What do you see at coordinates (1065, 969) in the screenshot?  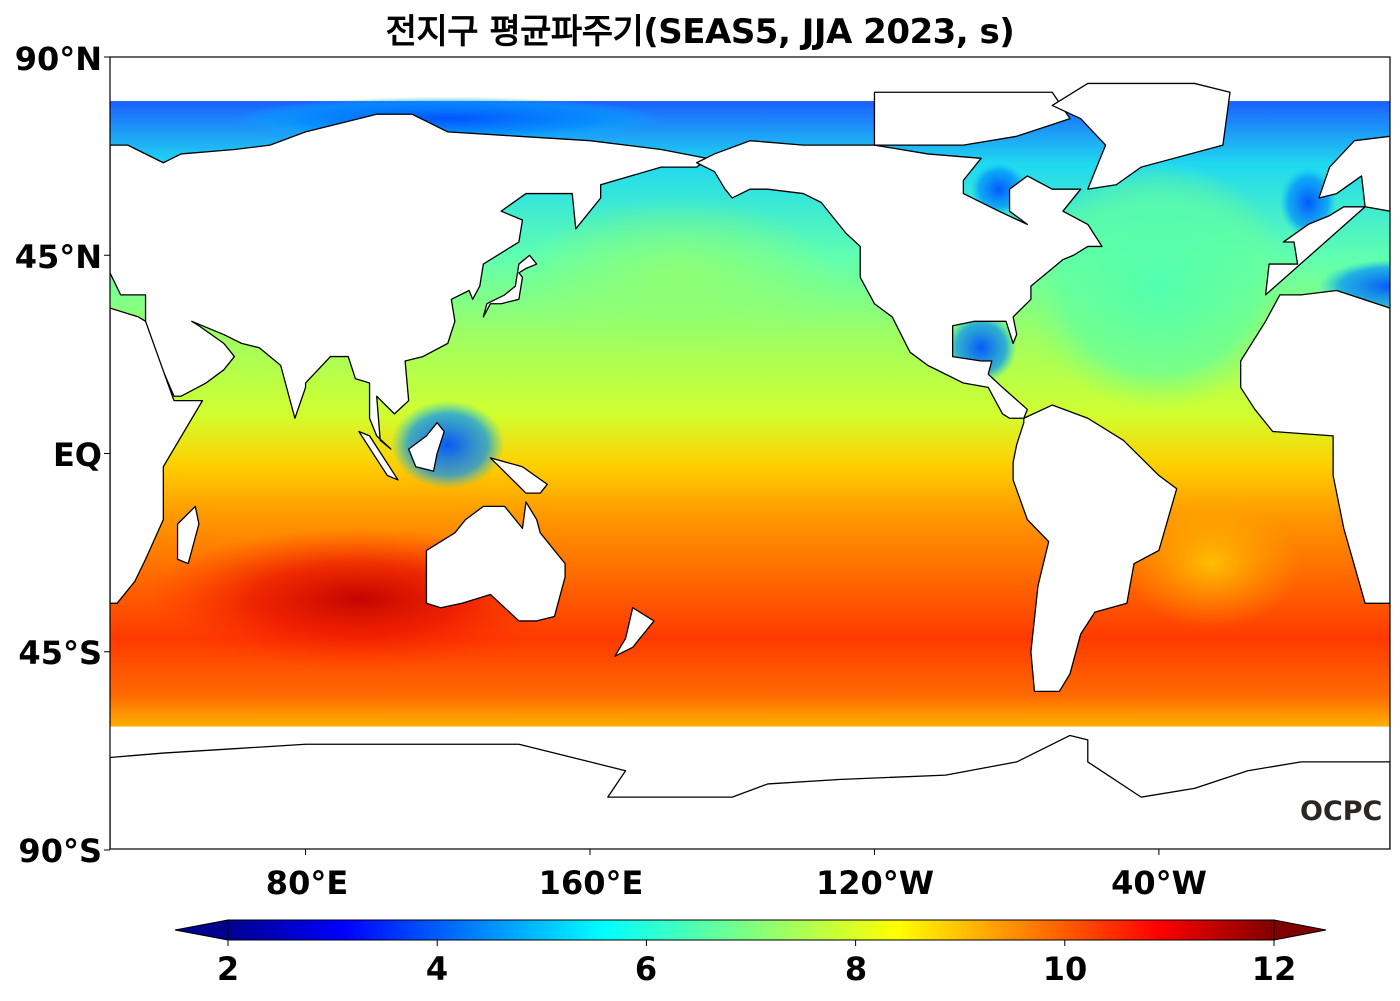 I see `colorbar-tick-label: 10` at bounding box center [1065, 969].